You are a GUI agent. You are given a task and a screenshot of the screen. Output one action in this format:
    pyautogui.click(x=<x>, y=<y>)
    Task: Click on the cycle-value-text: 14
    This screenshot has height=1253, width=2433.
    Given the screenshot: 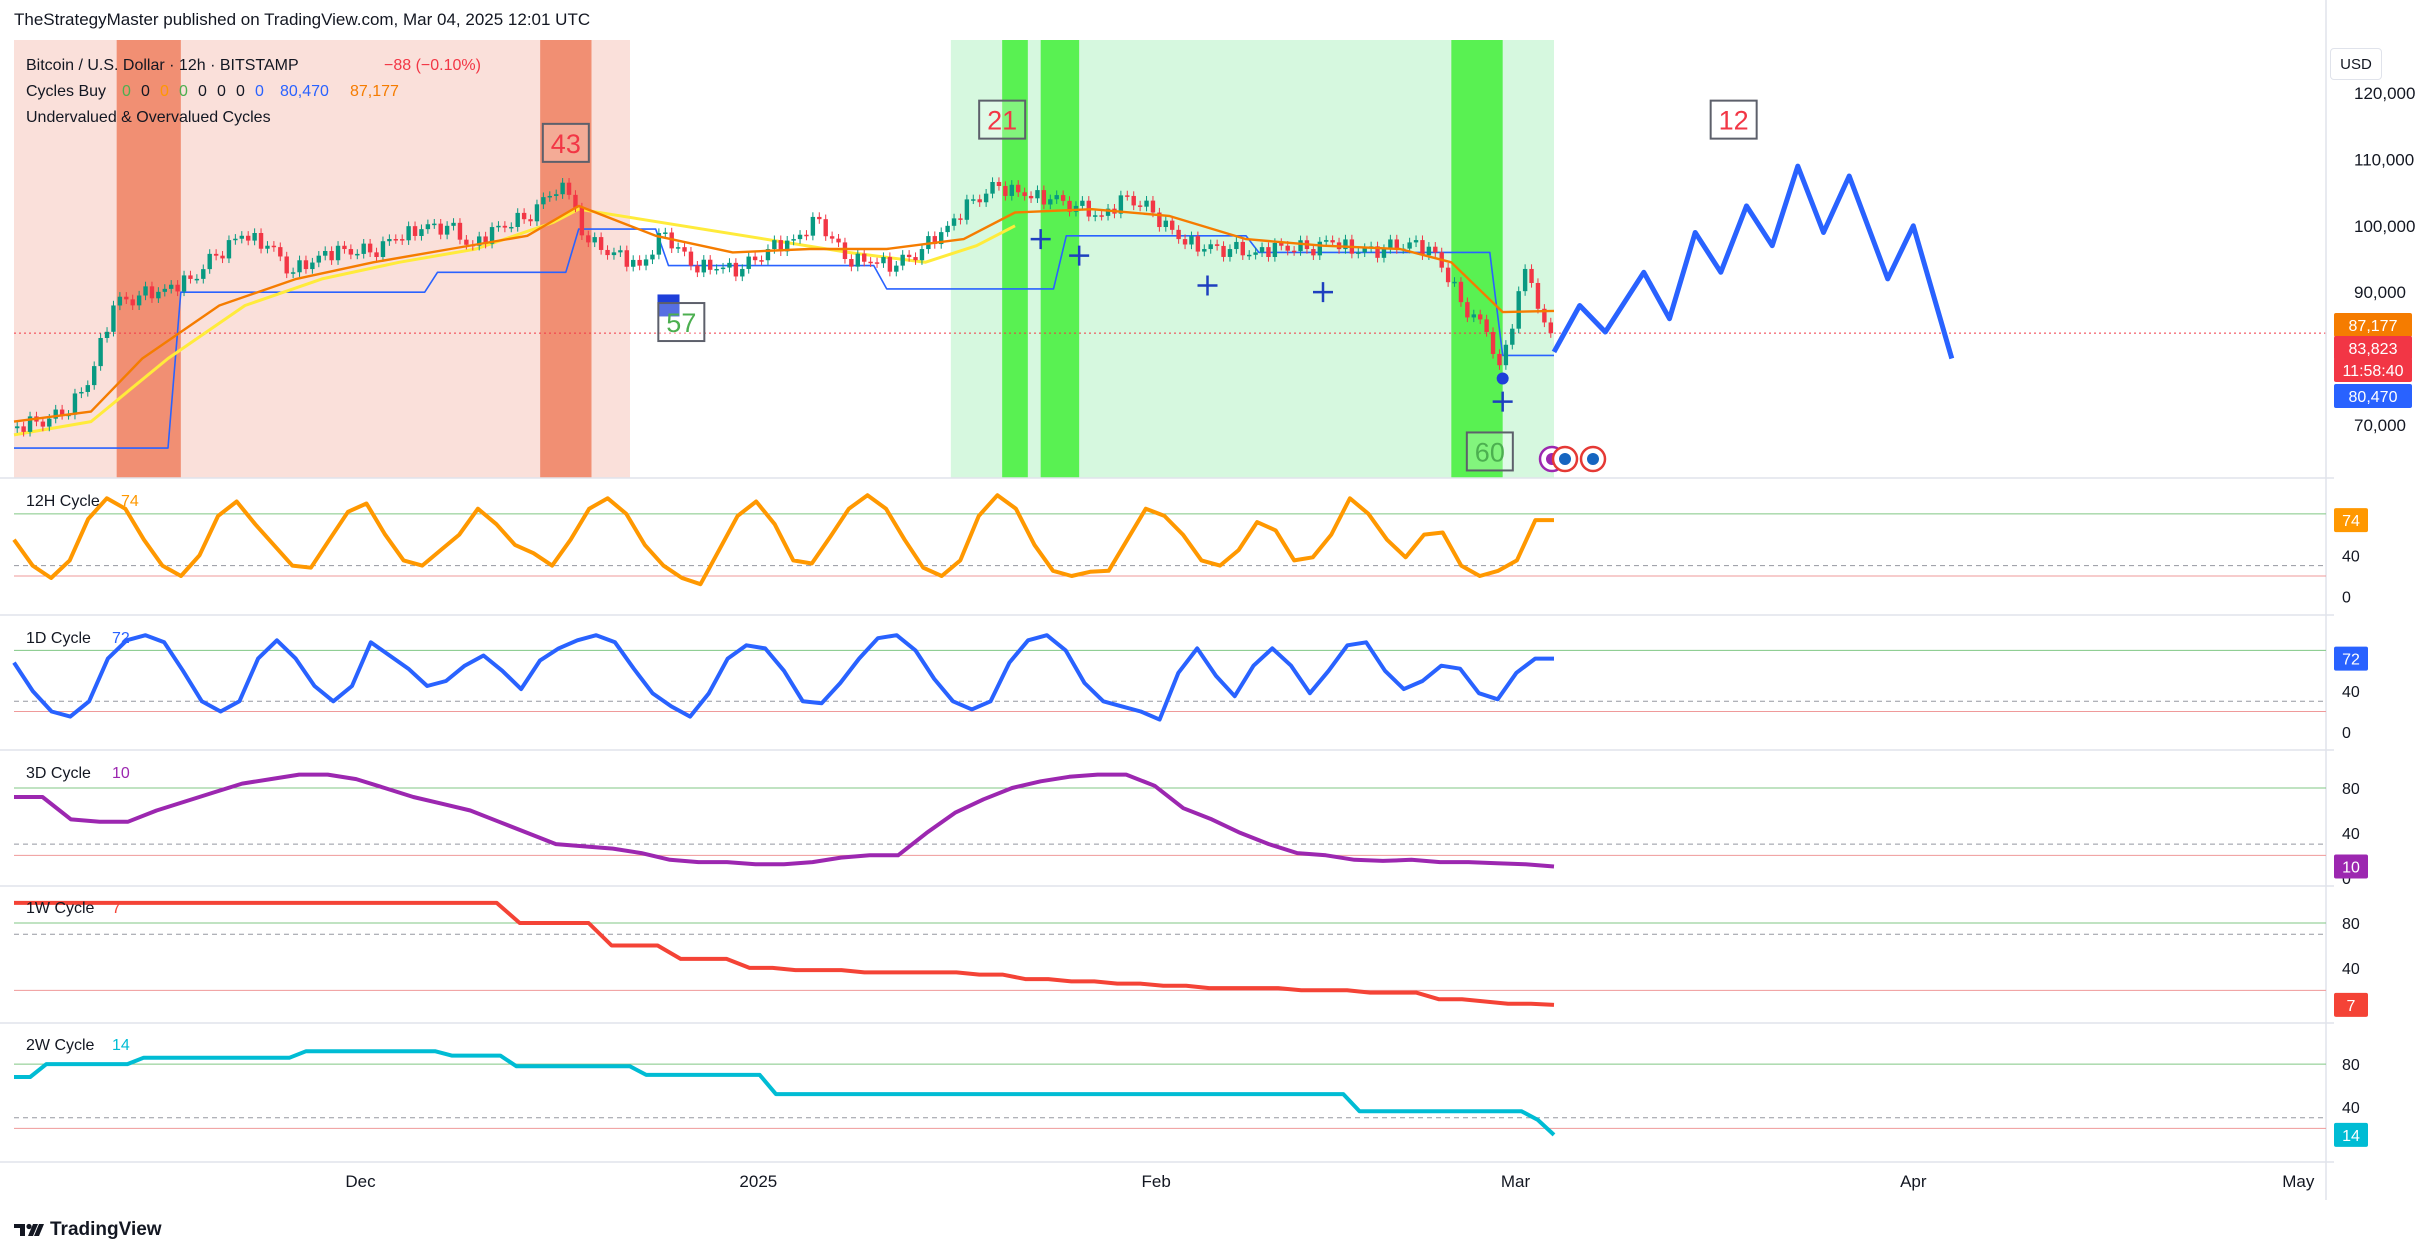 What is the action you would take?
    pyautogui.click(x=2351, y=1136)
    